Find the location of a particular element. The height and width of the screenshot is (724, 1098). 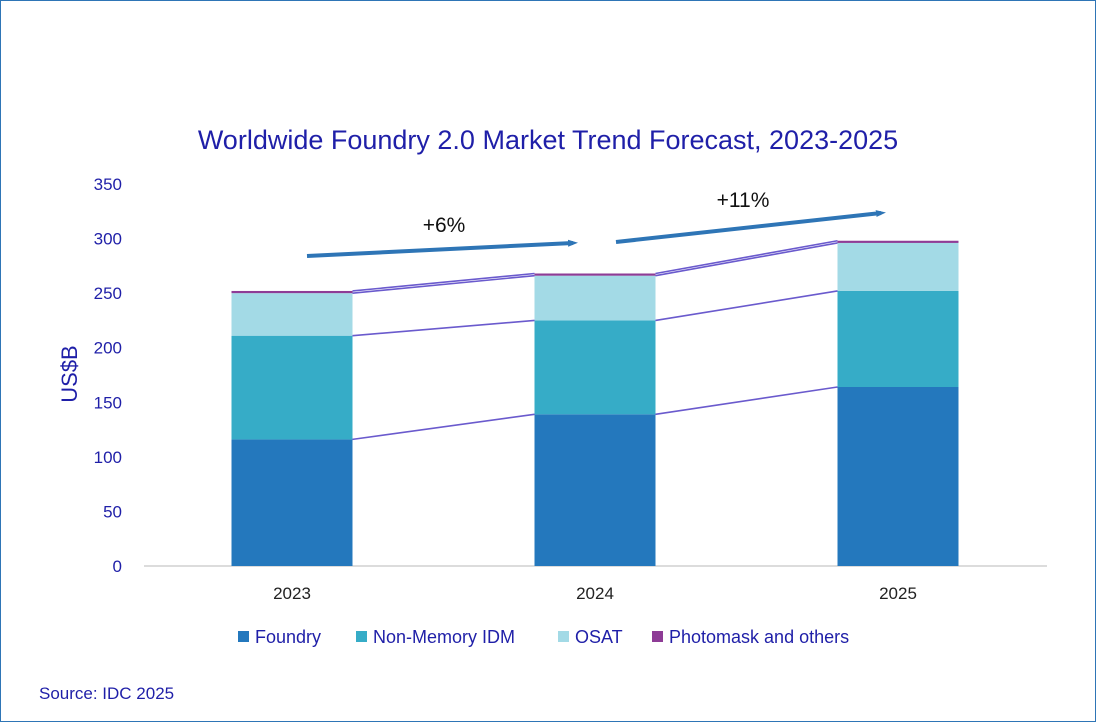

growth-label-2025: +11% is located at coordinates (743, 200).